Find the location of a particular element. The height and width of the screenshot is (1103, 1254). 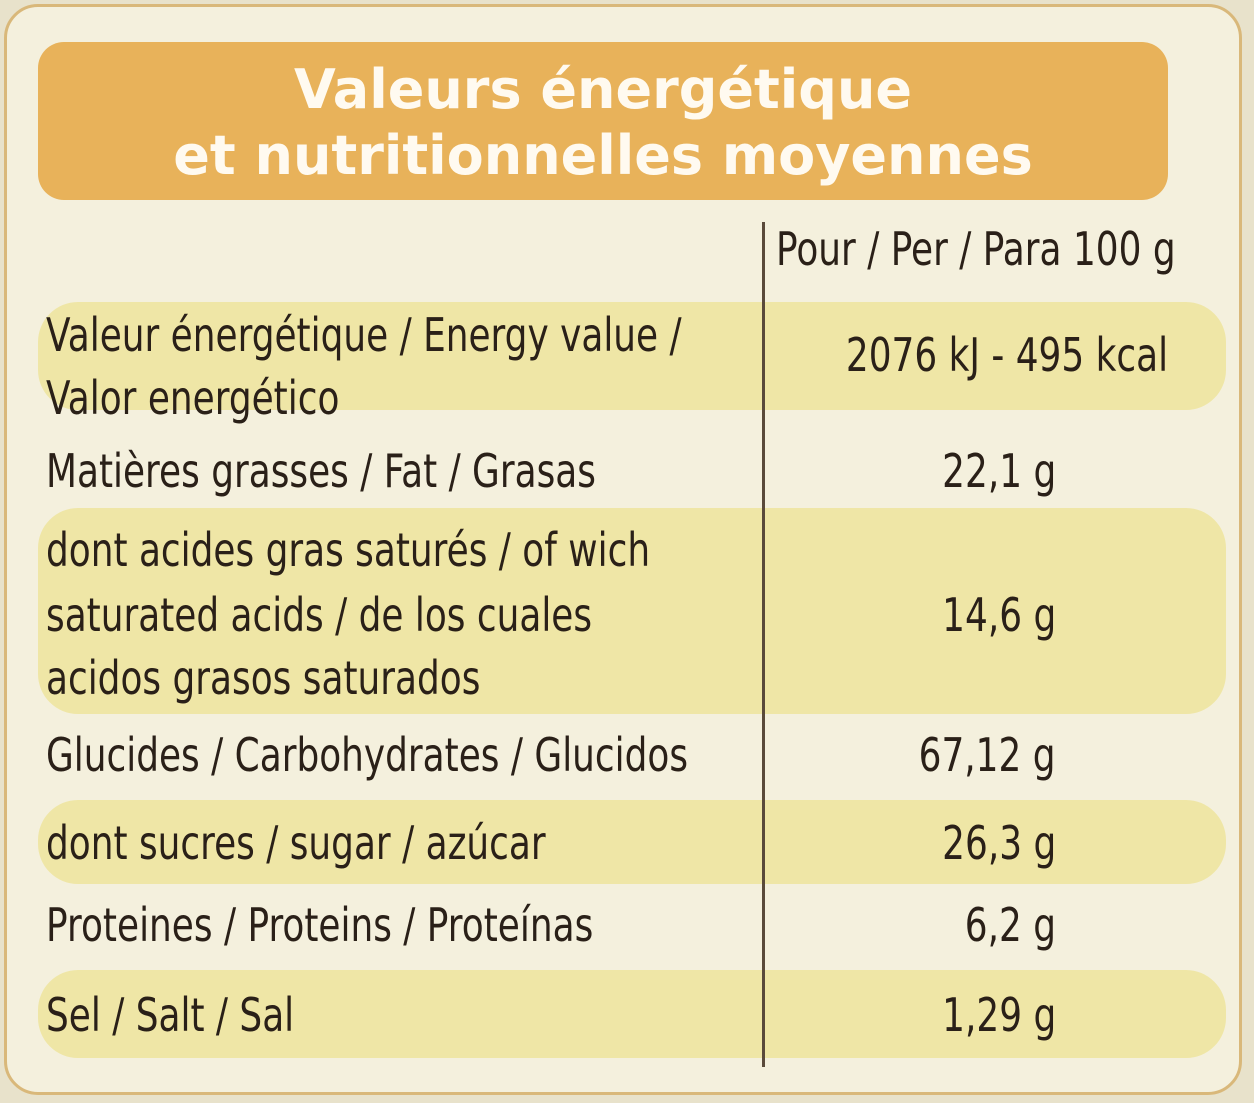

column-divider is located at coordinates (763, 644).